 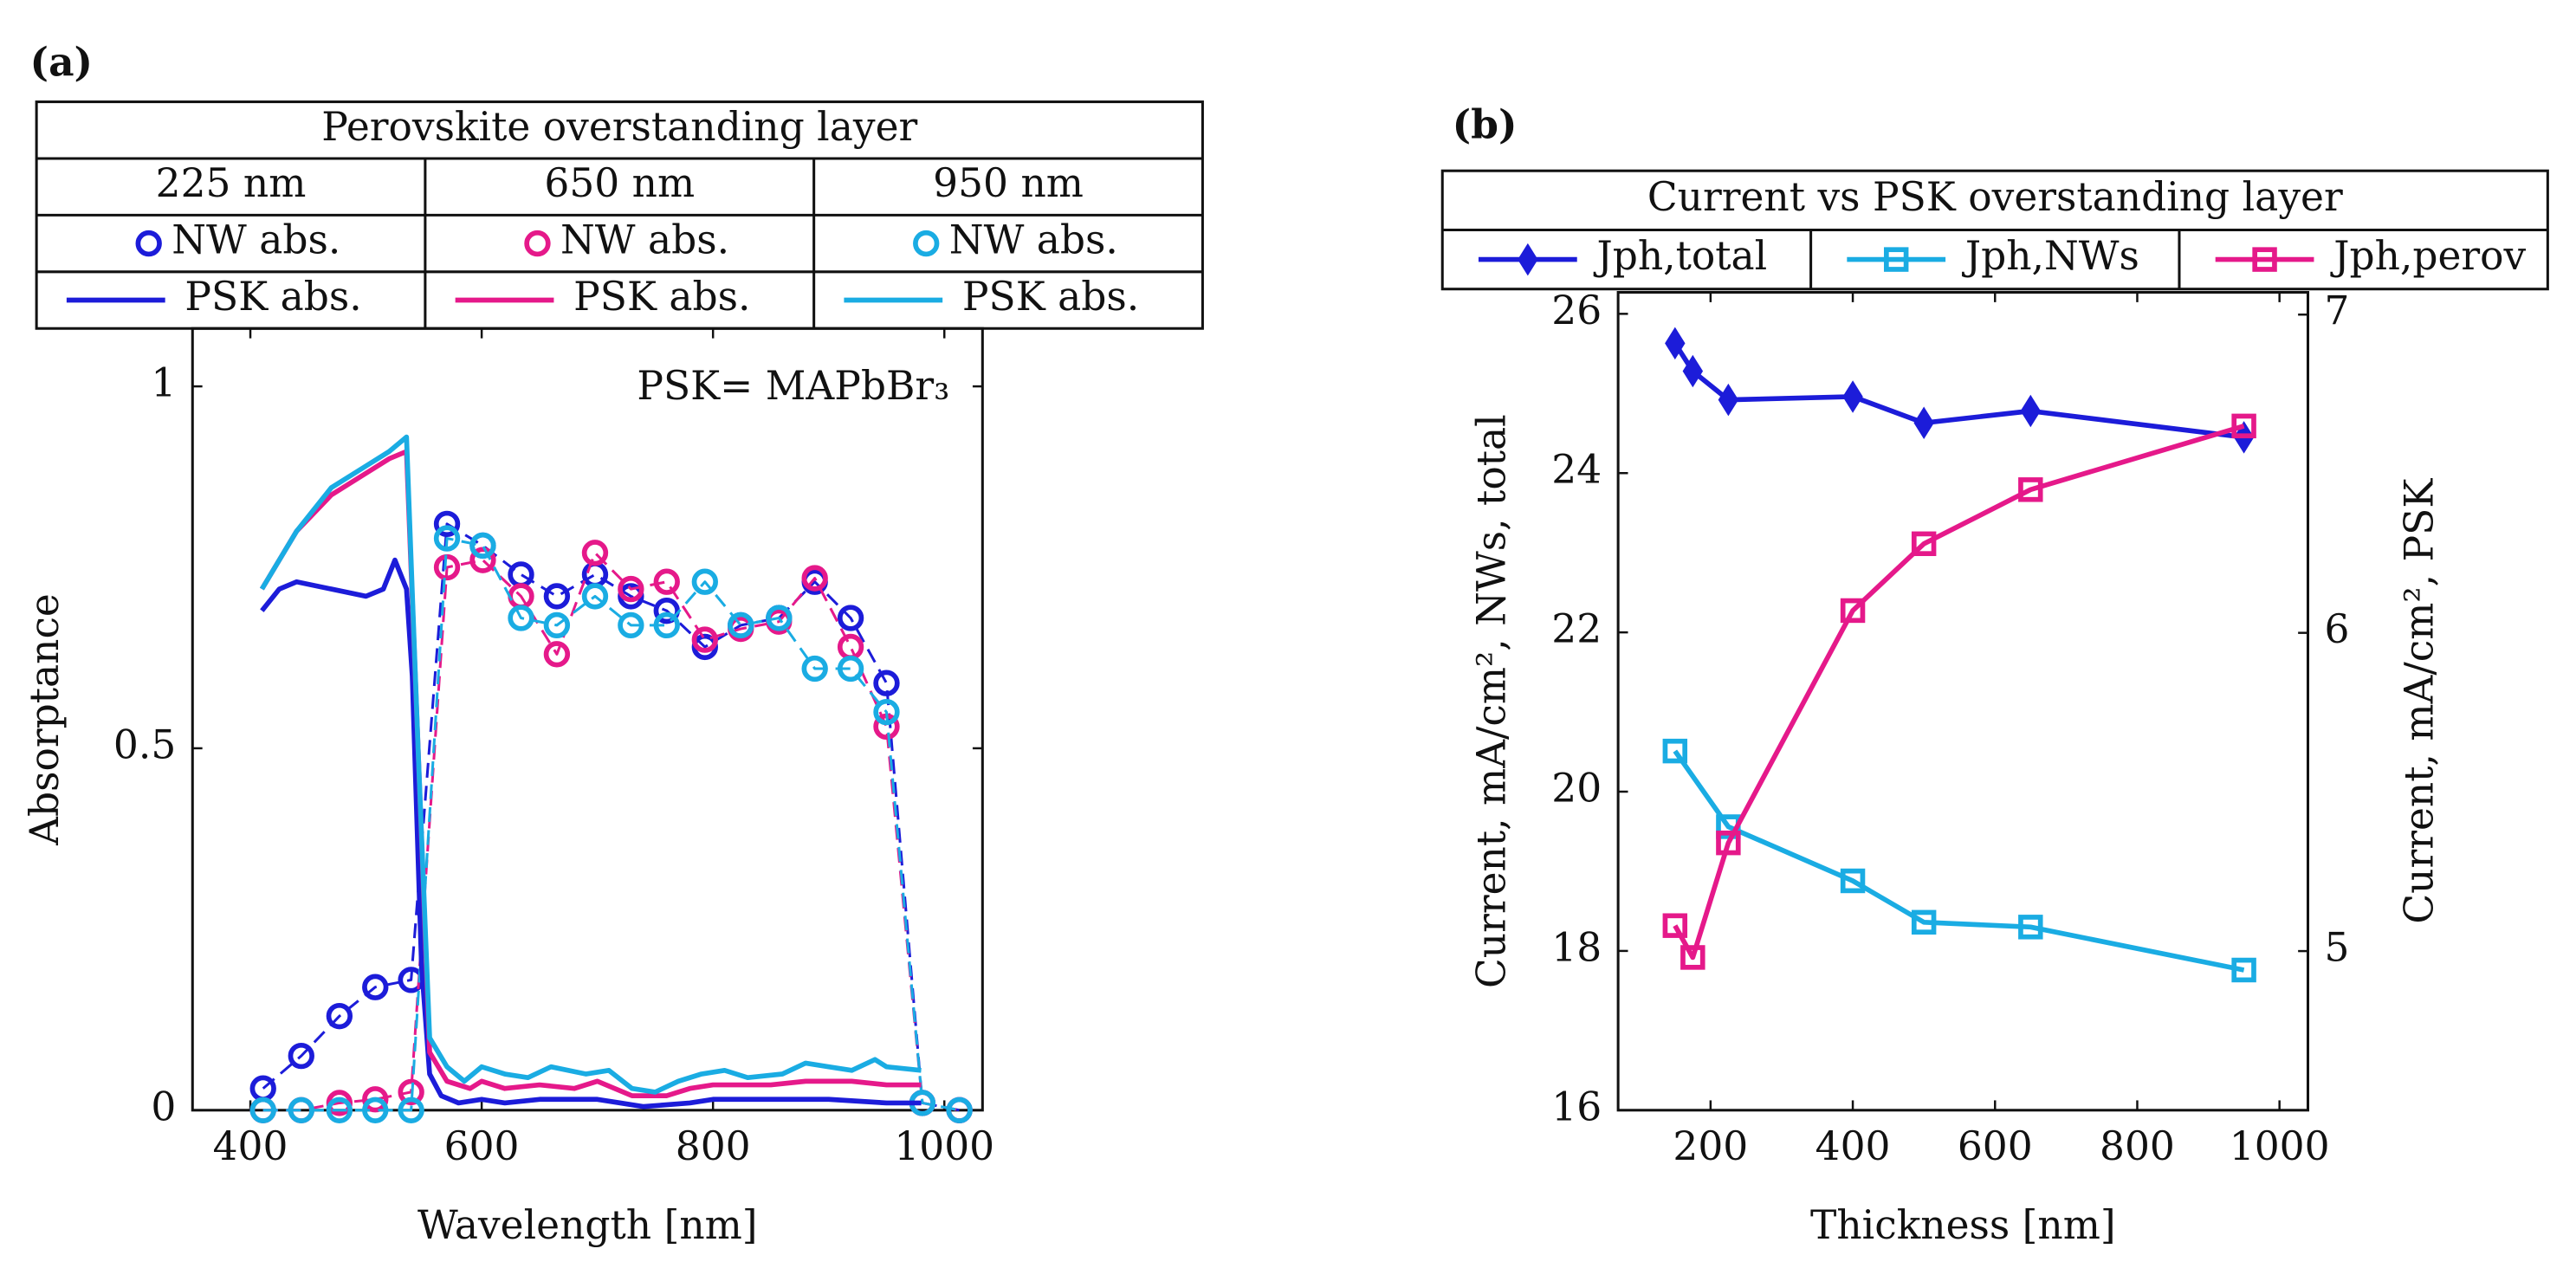 I want to click on legend-column: 225 nm, so click(x=231, y=183).